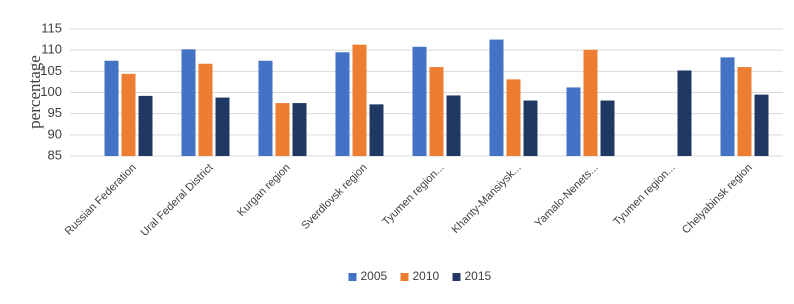 The width and height of the screenshot is (794, 304). Describe the element at coordinates (51, 49) in the screenshot. I see `y-tick-label: 110` at that location.